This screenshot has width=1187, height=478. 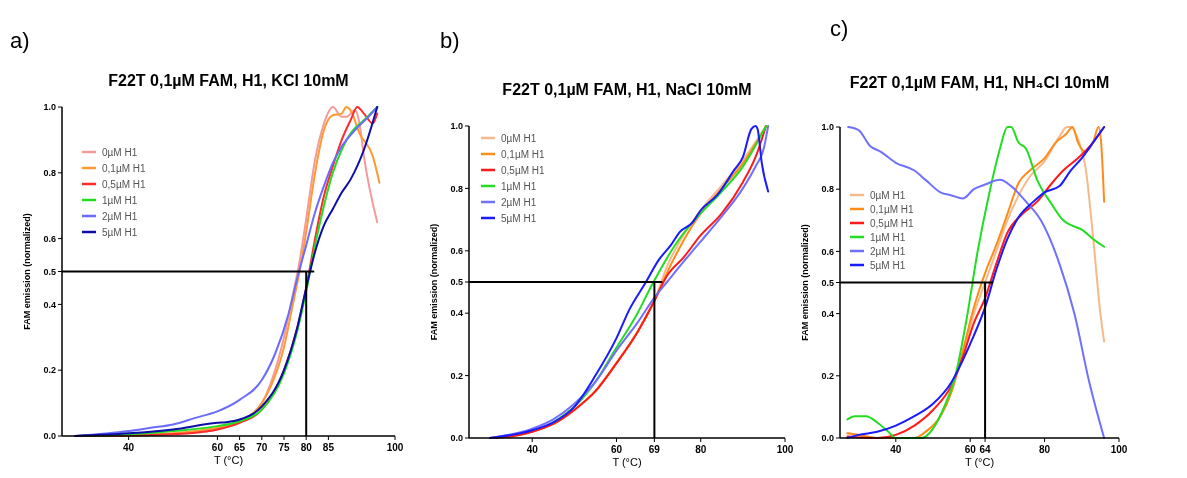 What do you see at coordinates (627, 89) in the screenshot?
I see `chart-title: F22T 0,1µM FAM, H1, NaCl 10mM` at bounding box center [627, 89].